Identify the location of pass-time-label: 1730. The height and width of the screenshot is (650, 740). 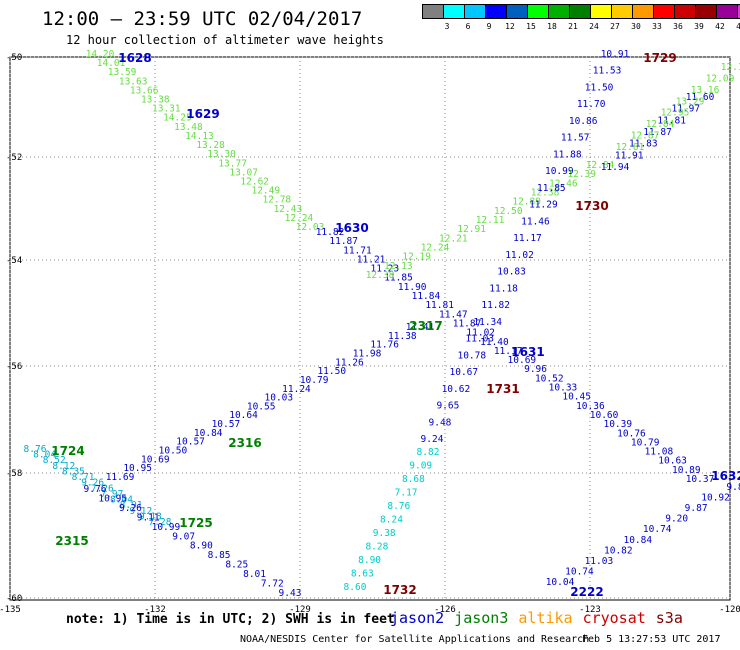
(591, 206).